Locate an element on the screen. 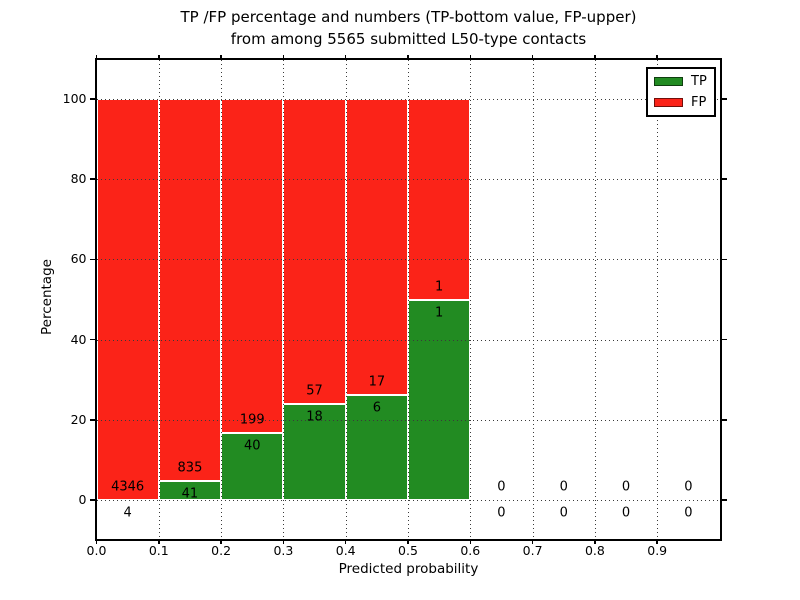 This screenshot has height=600, width=800. tp-count-label: 40 is located at coordinates (252, 446).